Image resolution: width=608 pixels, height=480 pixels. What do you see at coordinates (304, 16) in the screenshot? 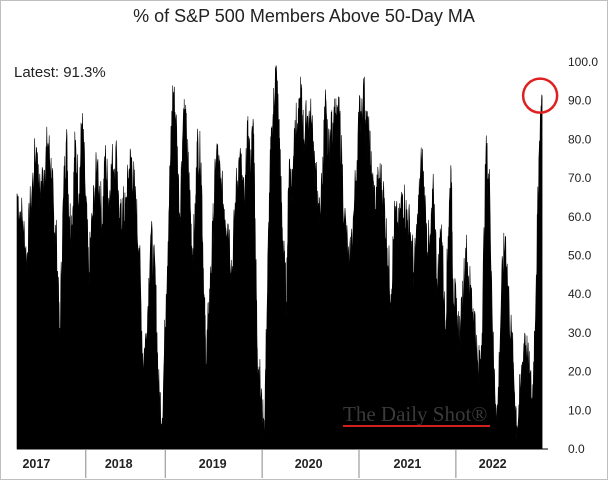
I see `chart-title: % of S&P 500 Members Above 50-Day MA` at bounding box center [304, 16].